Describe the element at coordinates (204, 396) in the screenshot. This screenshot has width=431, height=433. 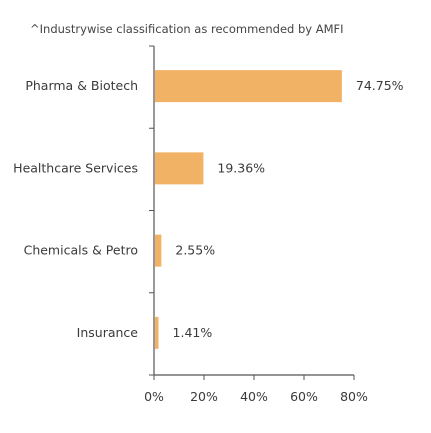
I see `x-tick-label: 20%` at that location.